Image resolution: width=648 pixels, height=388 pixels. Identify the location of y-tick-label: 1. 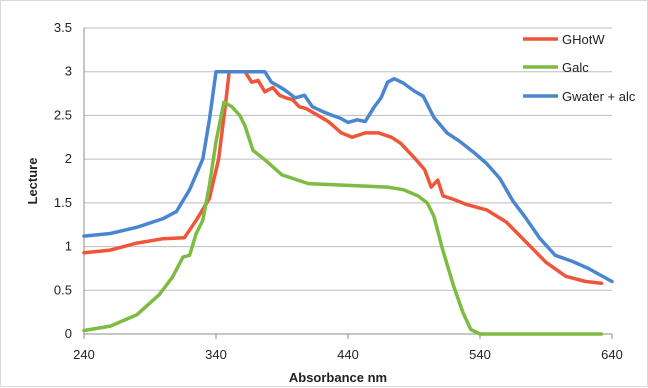
(68, 246).